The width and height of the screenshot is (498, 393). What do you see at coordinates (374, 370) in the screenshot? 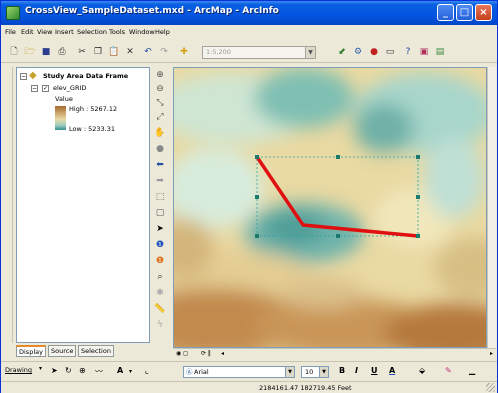
I see `underline-button: U` at bounding box center [374, 370].